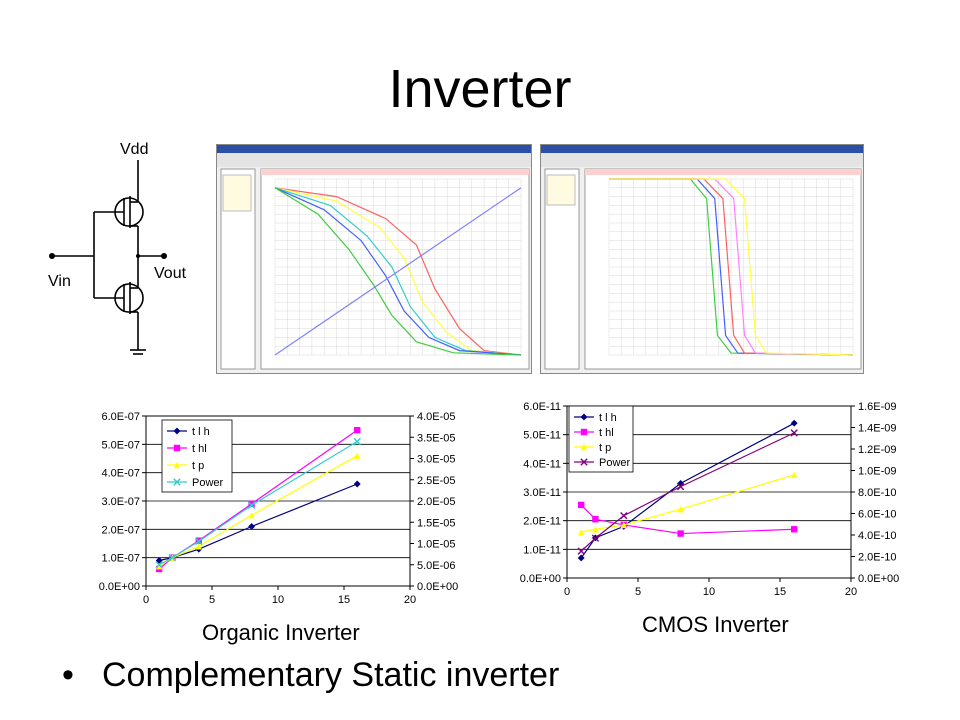 Image resolution: width=960 pixels, height=720 pixels. I want to click on y2-tick-label: 1.6E-09, so click(877, 407).